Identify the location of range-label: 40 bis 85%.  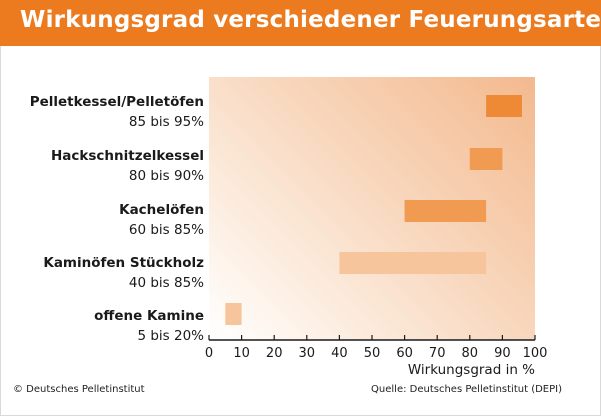
(166, 283).